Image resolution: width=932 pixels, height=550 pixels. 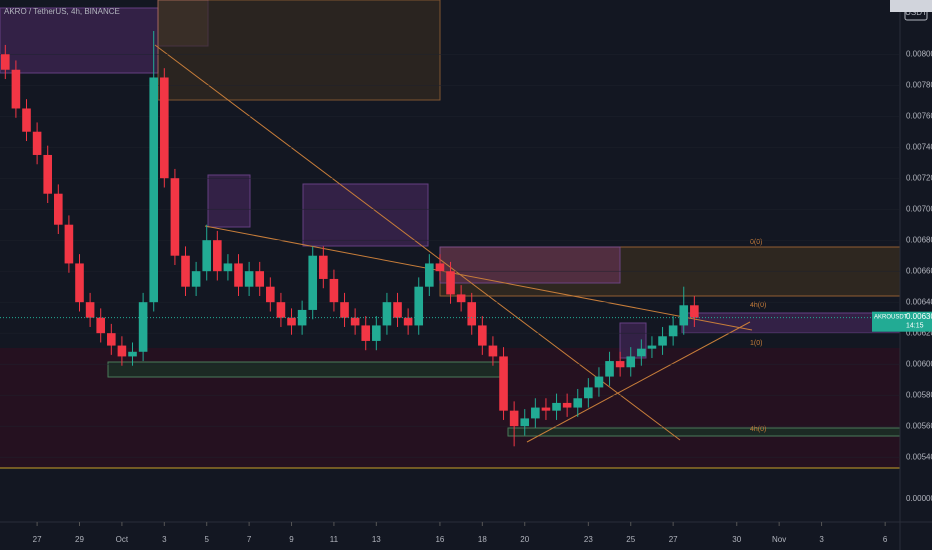 I want to click on x-tick-label: 6, so click(x=885, y=539).